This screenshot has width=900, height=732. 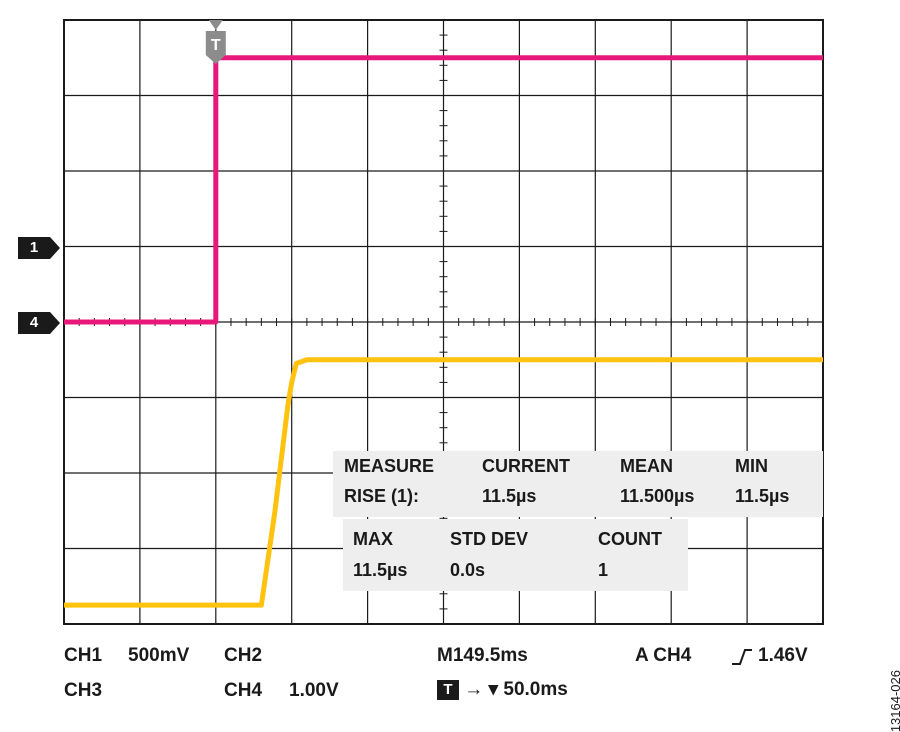 What do you see at coordinates (468, 570) in the screenshot?
I see `stddev-value: 0.0s` at bounding box center [468, 570].